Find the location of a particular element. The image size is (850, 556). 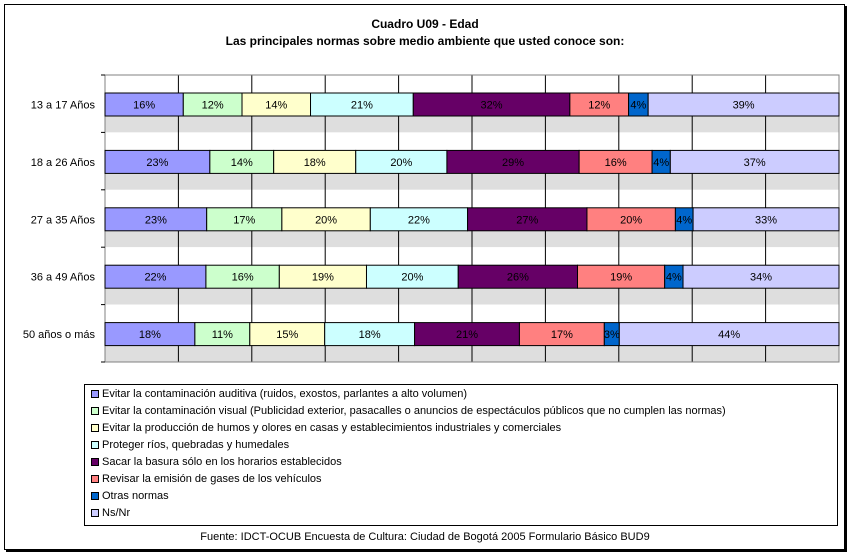

legend-item: Otras normas is located at coordinates (130, 496).